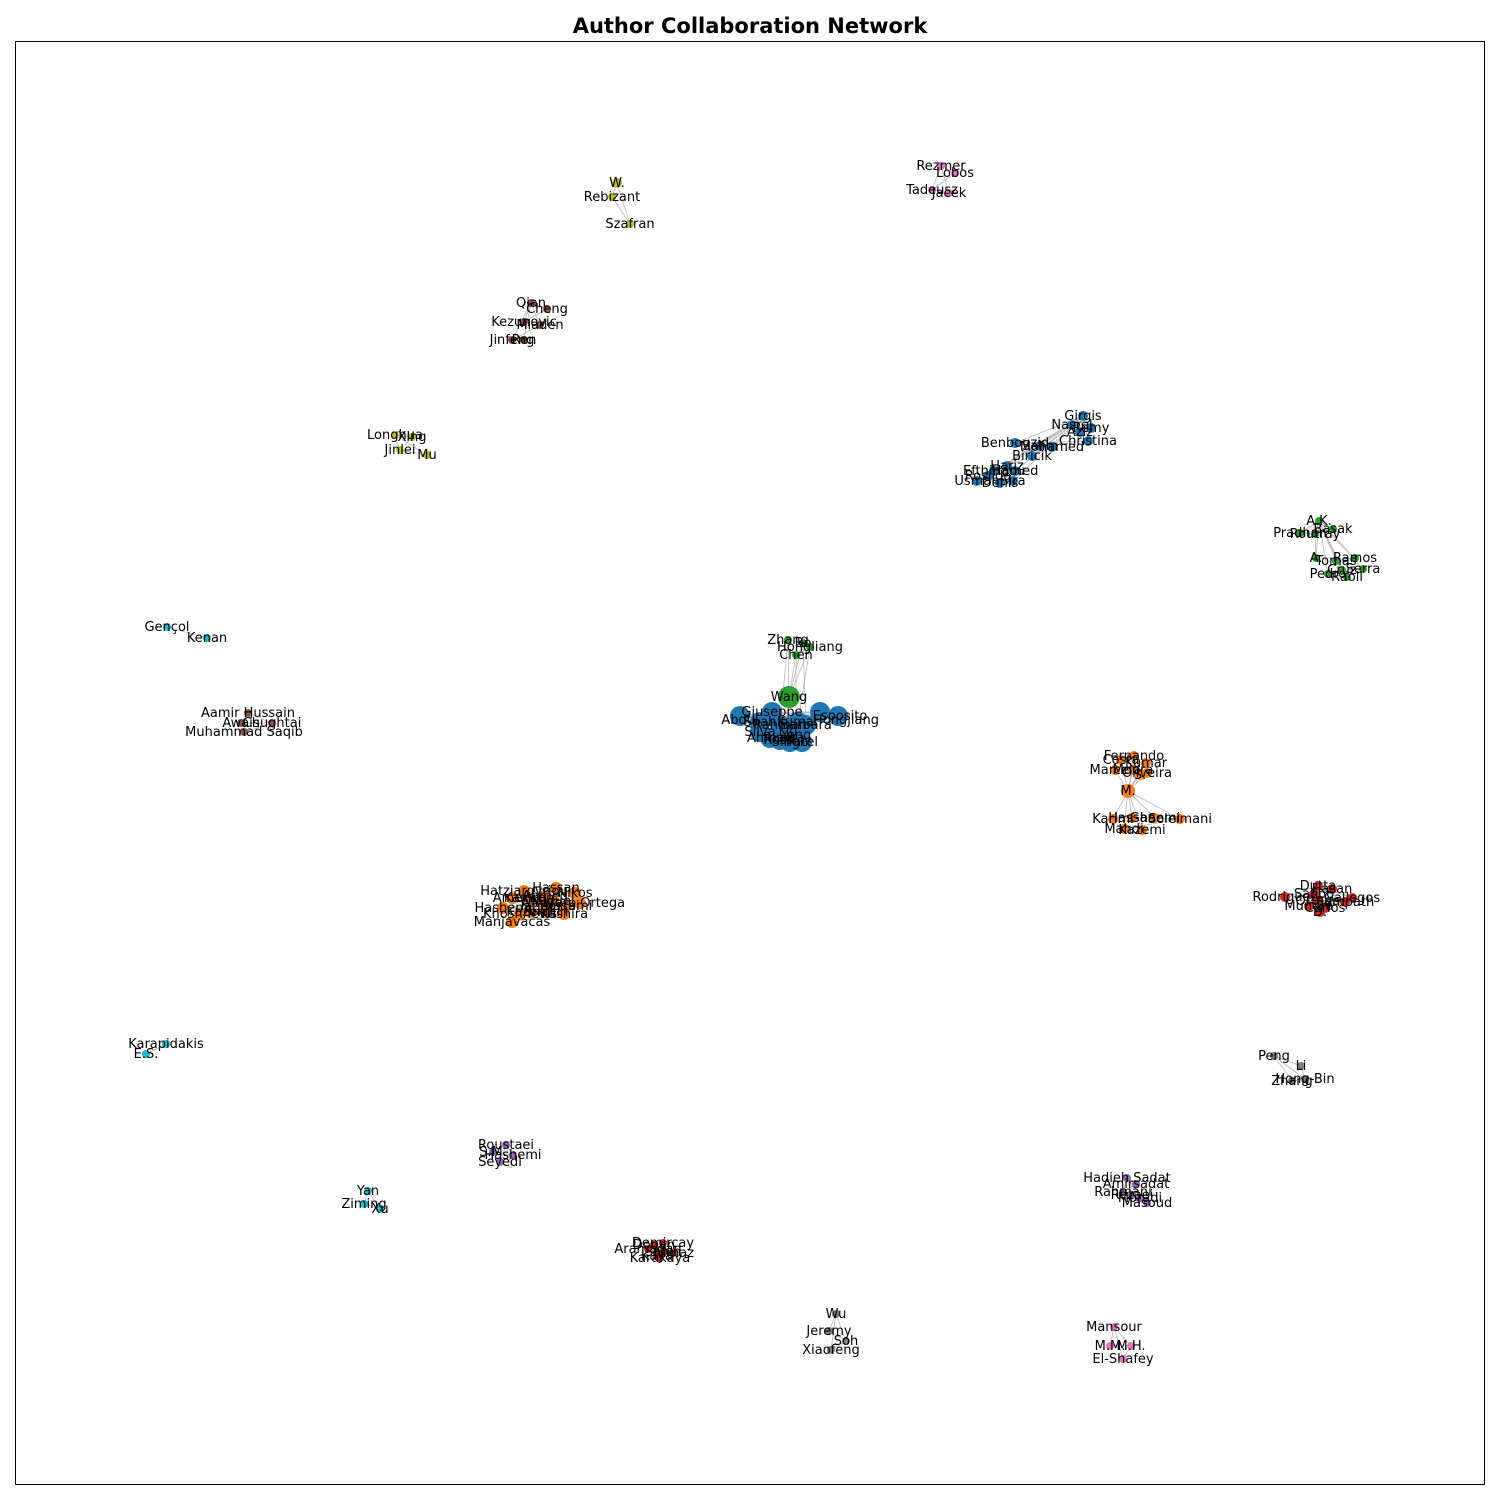 The image size is (1500, 1500). I want to click on author-label: Longhua, so click(395, 435).